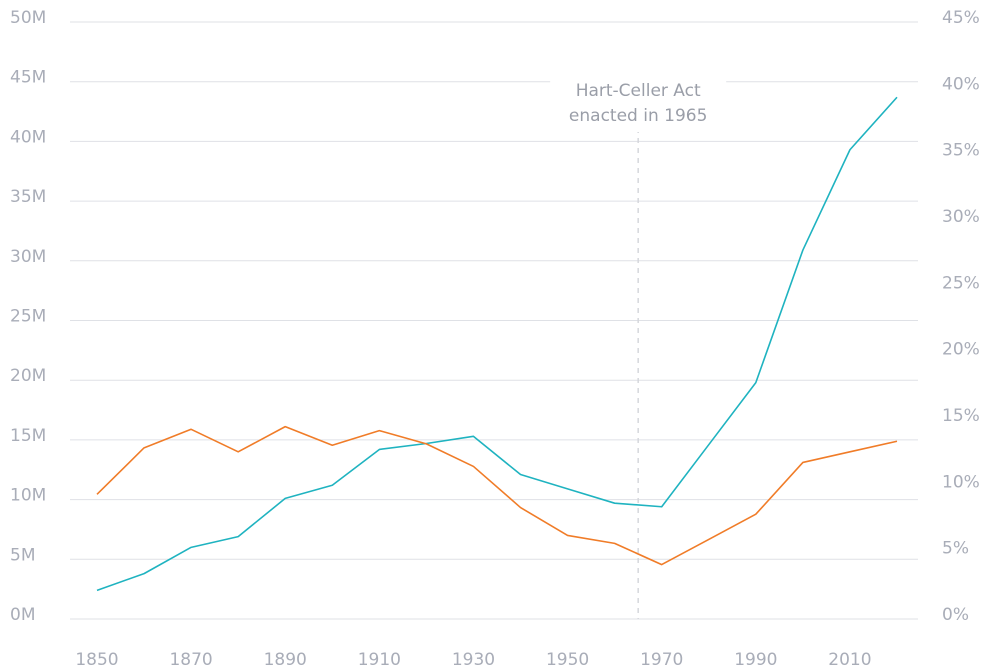 This screenshot has height=671, width=986. What do you see at coordinates (961, 482) in the screenshot?
I see `y2-tick-label: 10%` at bounding box center [961, 482].